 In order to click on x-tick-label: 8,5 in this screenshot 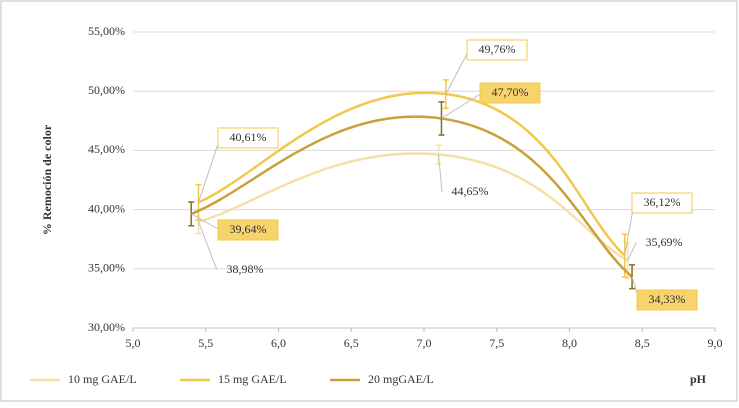, I will do `click(642, 343)`.